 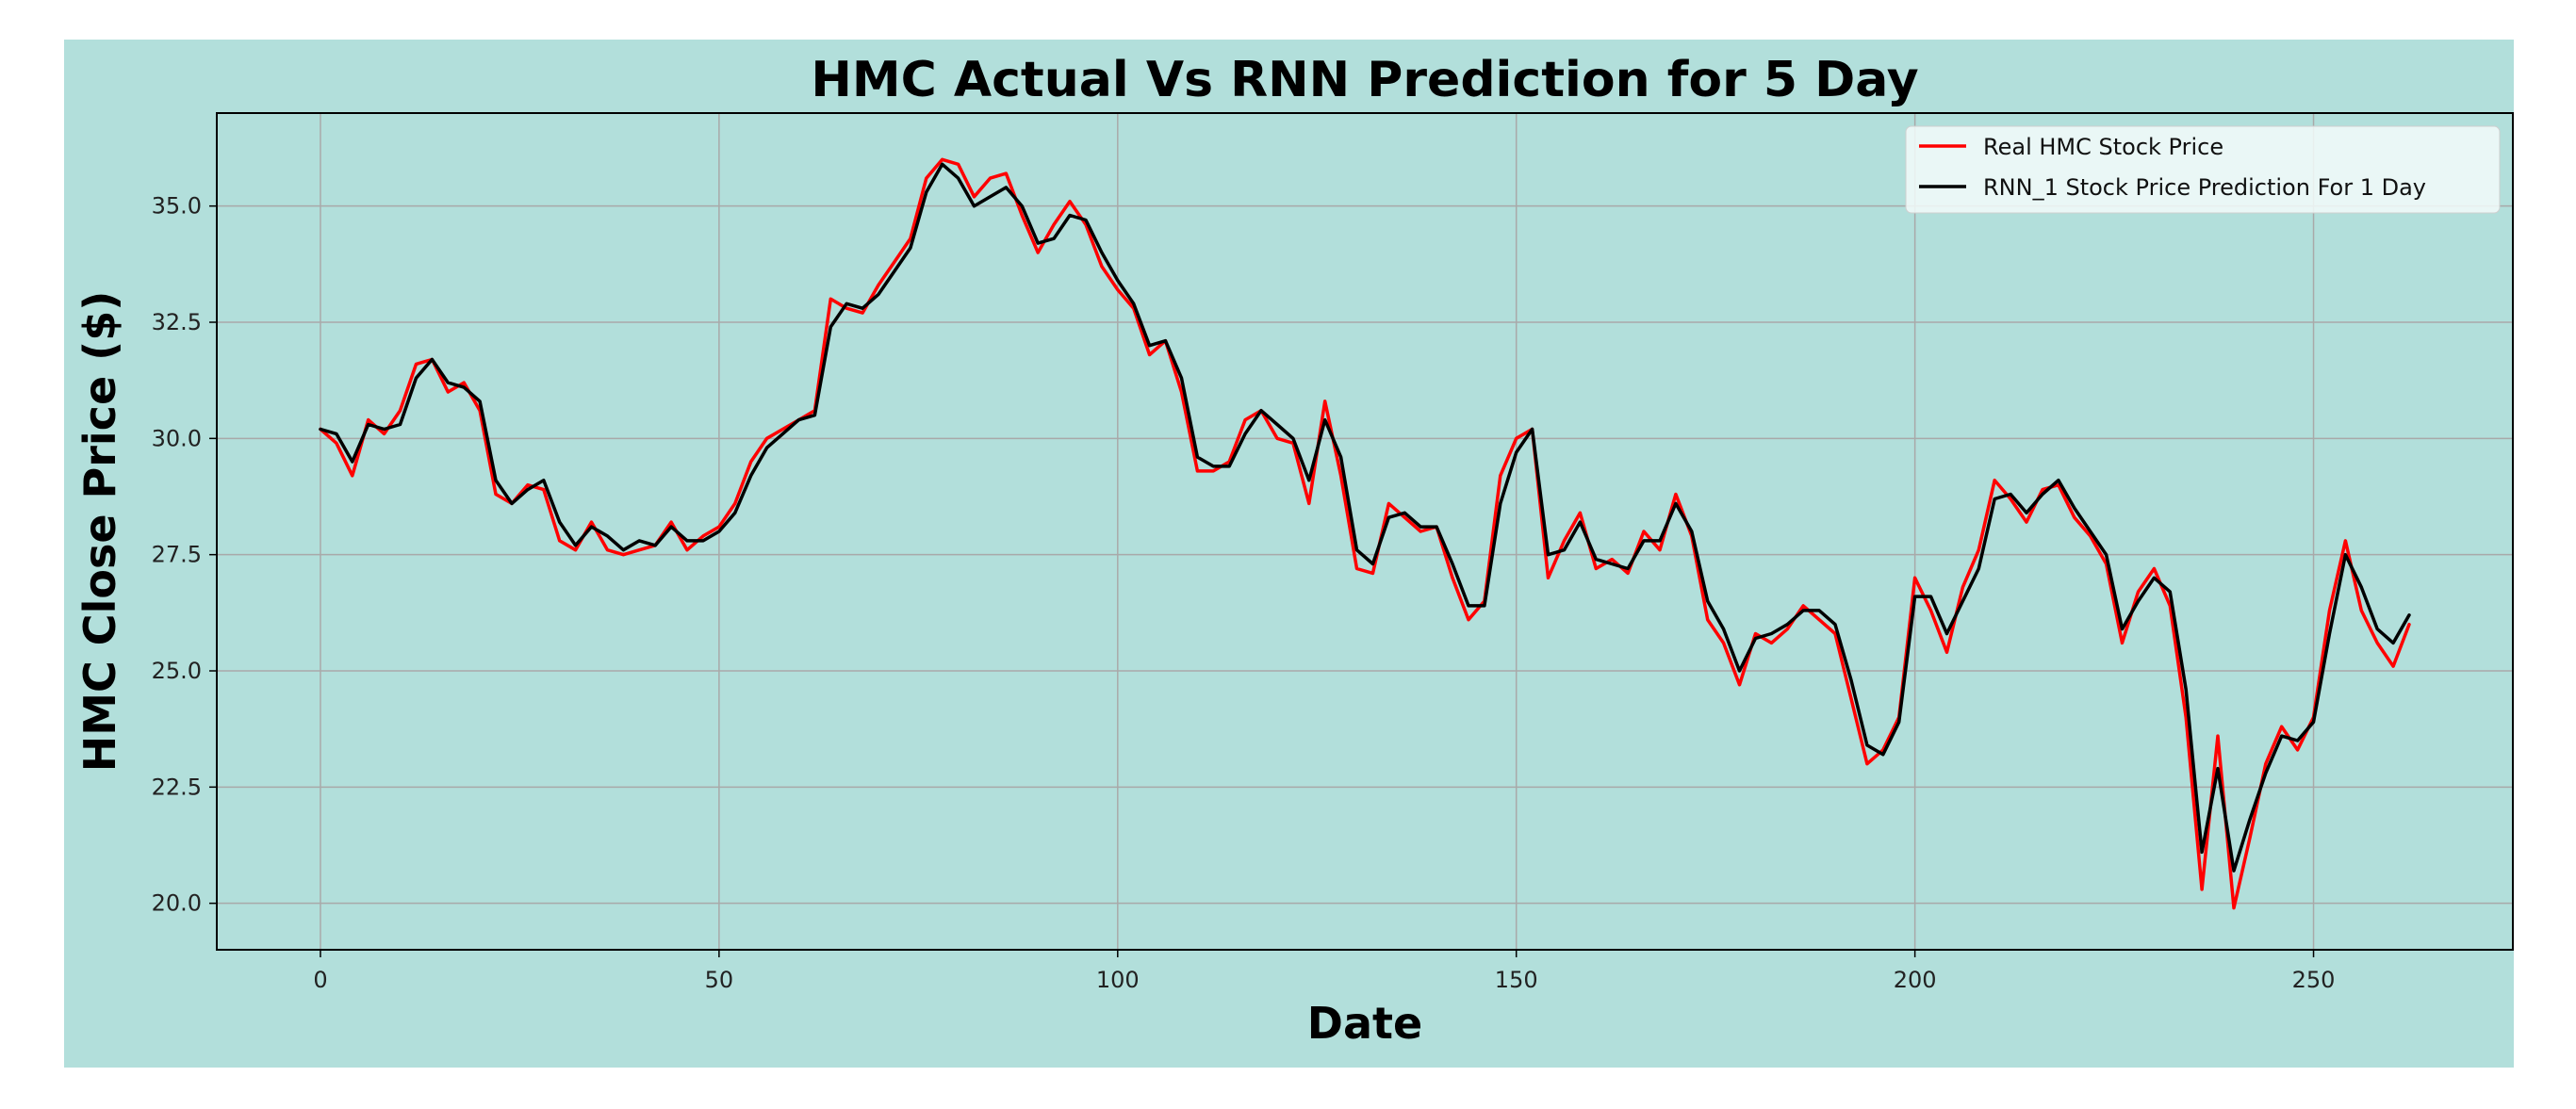 I want to click on legend-label-rnn: RNN_1 Stock Price Prediction For 1 Day, so click(x=2204, y=187).